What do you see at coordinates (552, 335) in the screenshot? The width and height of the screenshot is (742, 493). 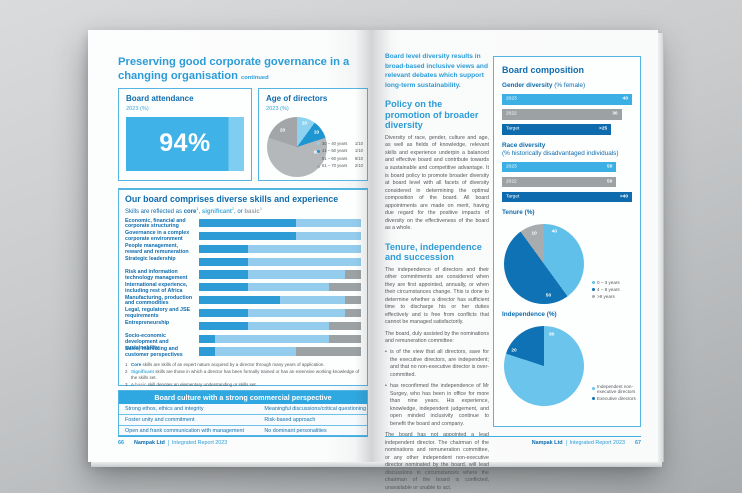 I see `pie-slice-label: 80` at bounding box center [552, 335].